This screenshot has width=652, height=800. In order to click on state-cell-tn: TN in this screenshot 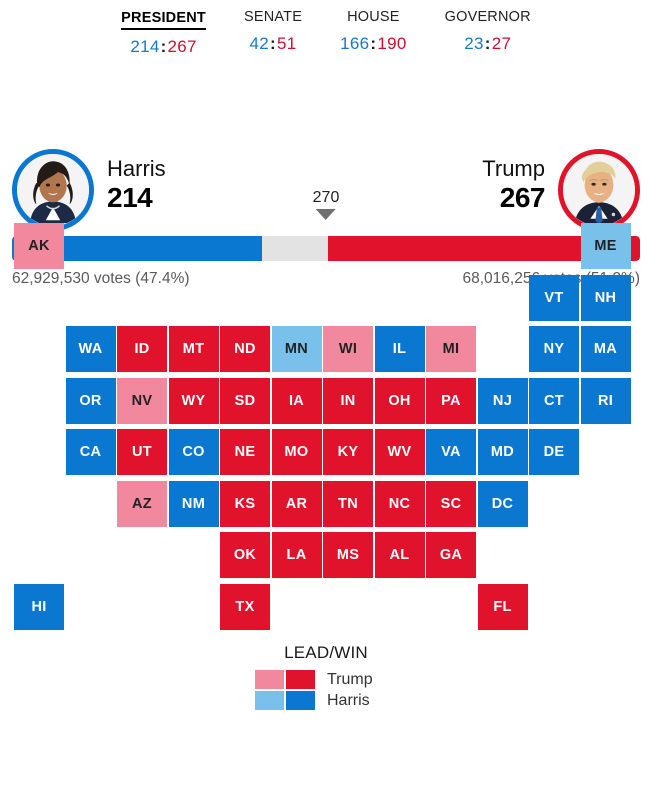, I will do `click(348, 503)`.